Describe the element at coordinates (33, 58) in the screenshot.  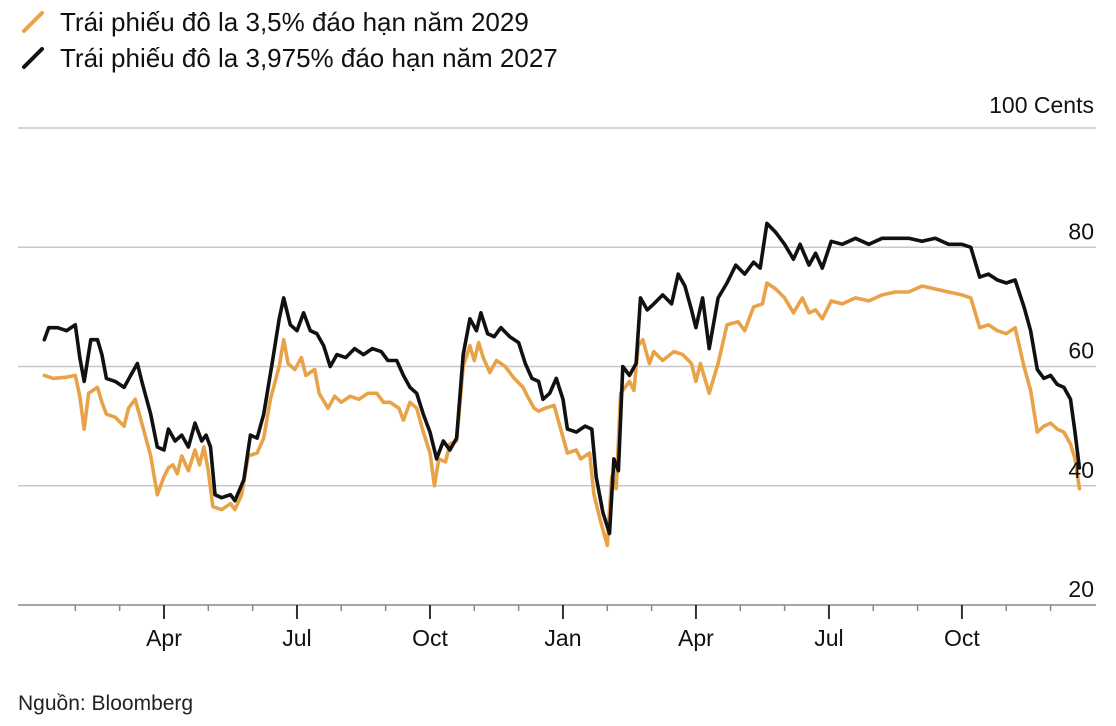
I see `legend-swatch-black` at that location.